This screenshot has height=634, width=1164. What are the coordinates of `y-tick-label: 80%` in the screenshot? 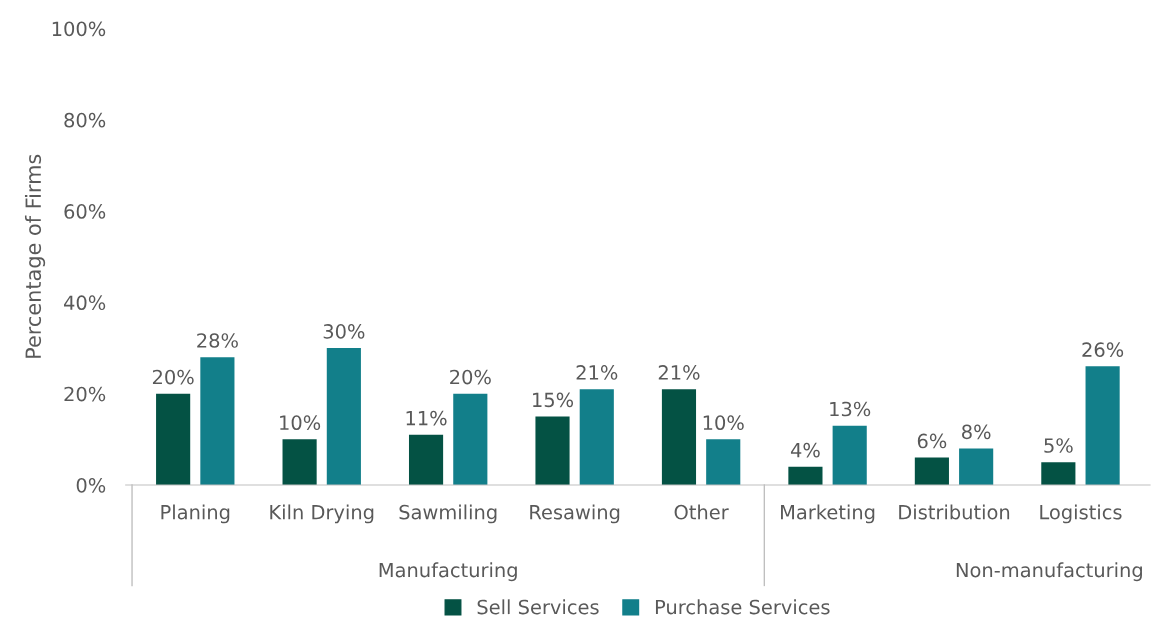 It's located at (85, 120).